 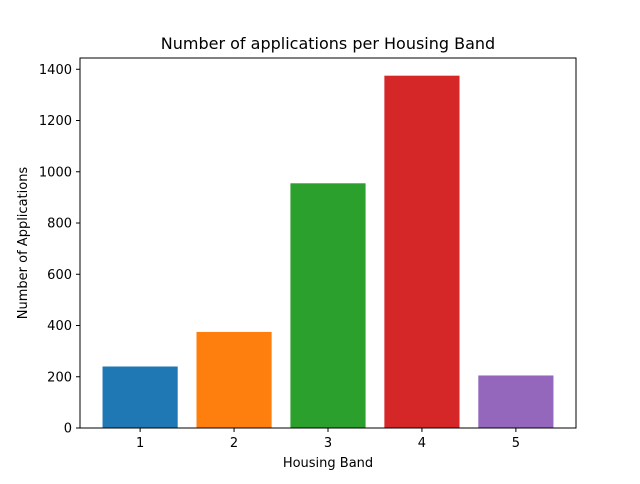 I want to click on y-tick-label: 1000, so click(x=55, y=172).